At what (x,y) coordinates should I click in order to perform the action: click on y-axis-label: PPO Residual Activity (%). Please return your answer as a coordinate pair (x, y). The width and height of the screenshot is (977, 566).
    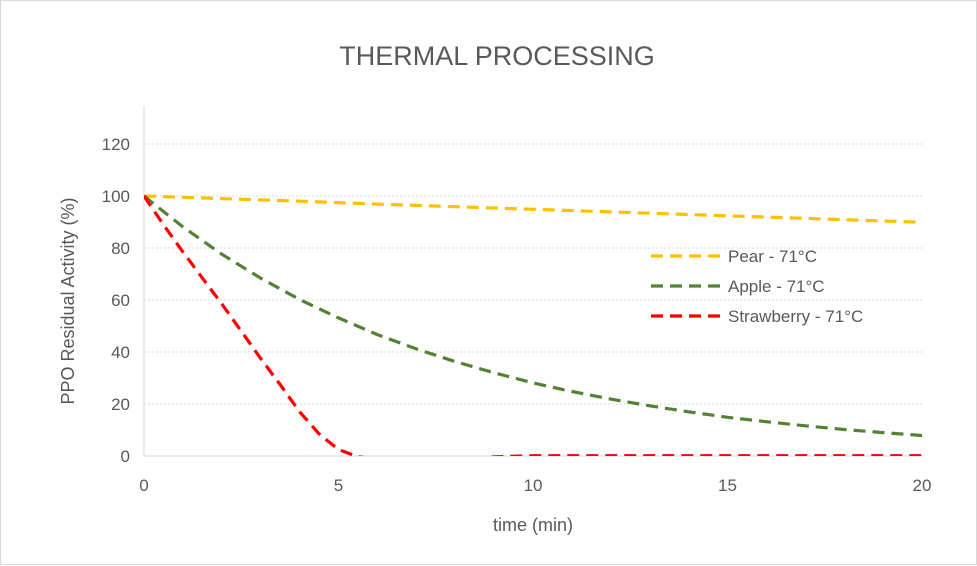
    Looking at the image, I should click on (68, 300).